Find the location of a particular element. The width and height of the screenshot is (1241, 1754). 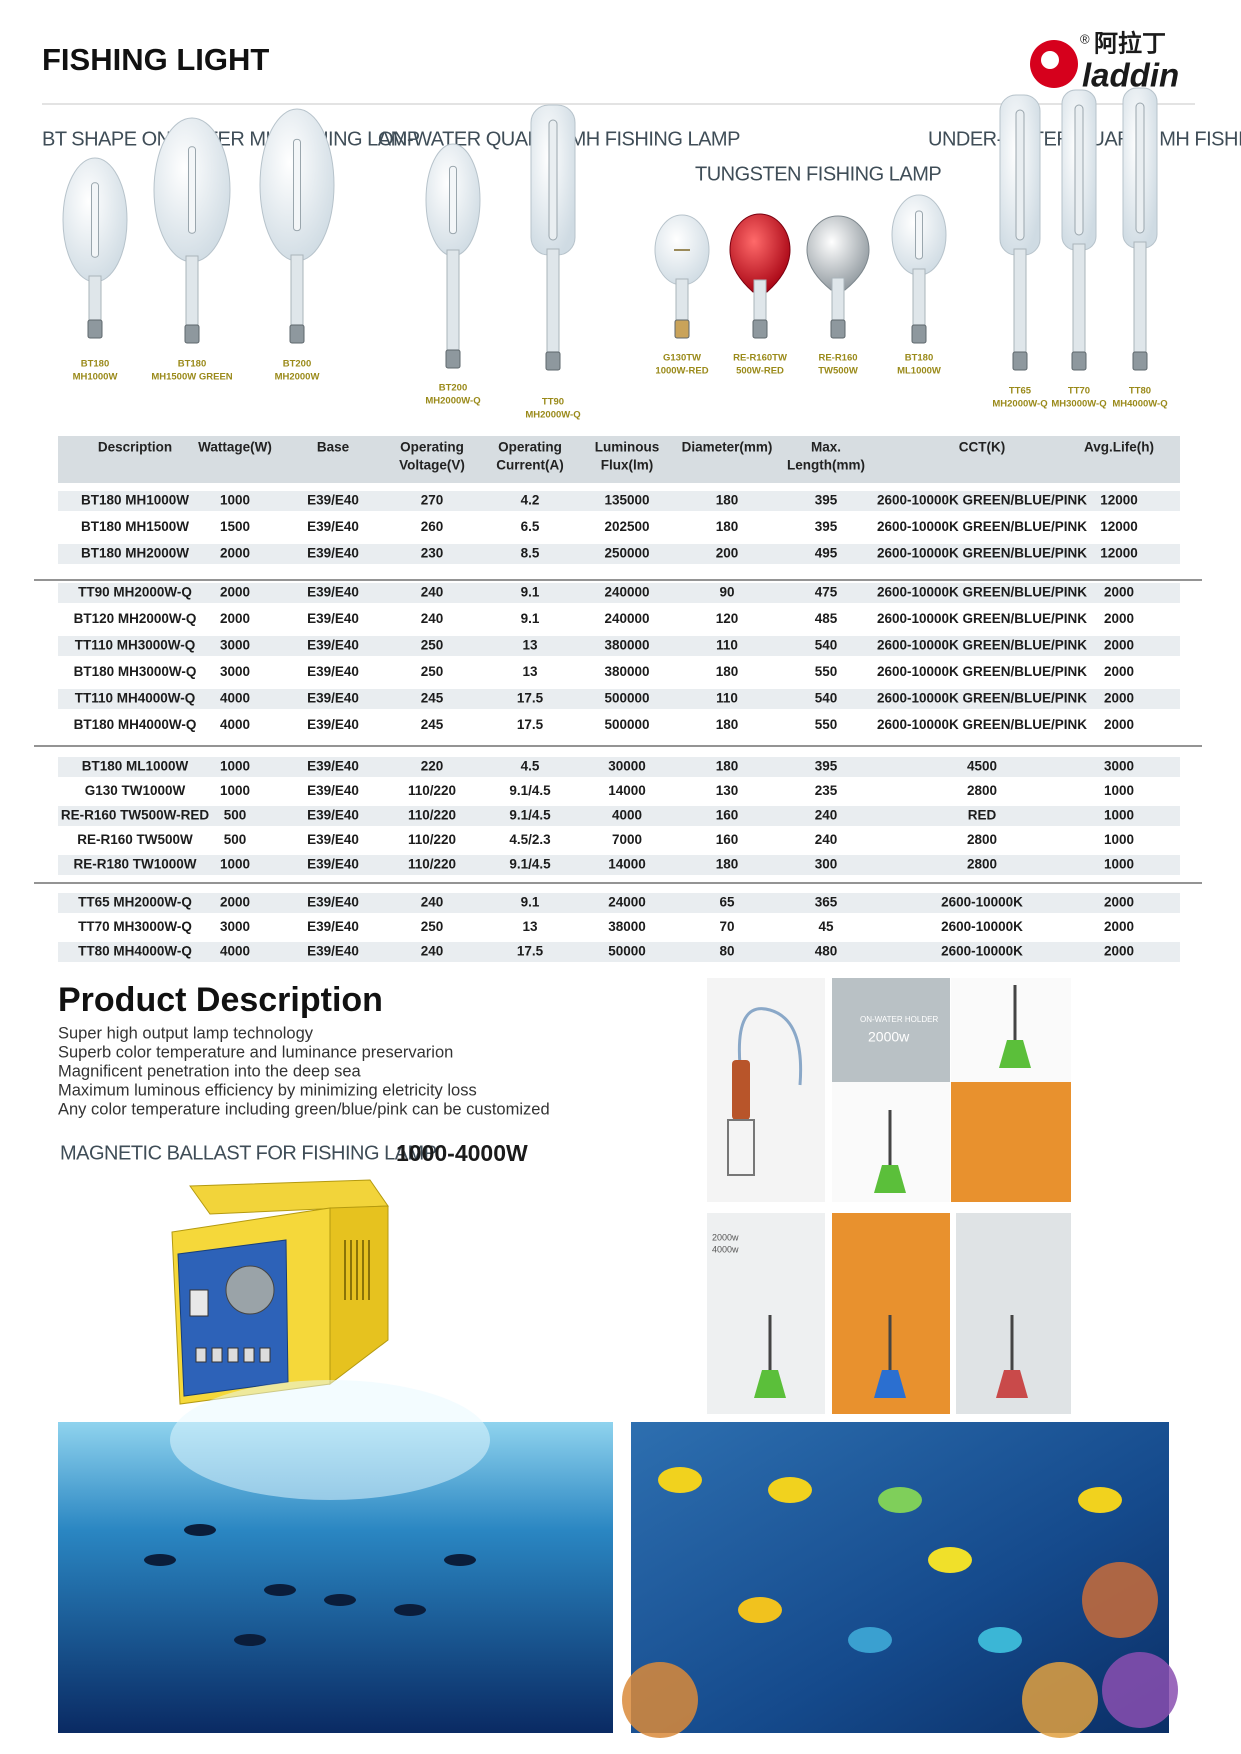

table-cell: 4.2 is located at coordinates (530, 500).